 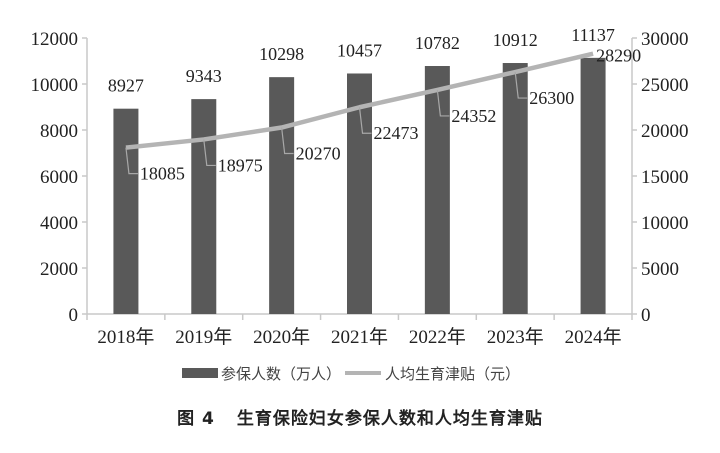 I want to click on right-axis-tick-label: 10000, so click(x=665, y=223).